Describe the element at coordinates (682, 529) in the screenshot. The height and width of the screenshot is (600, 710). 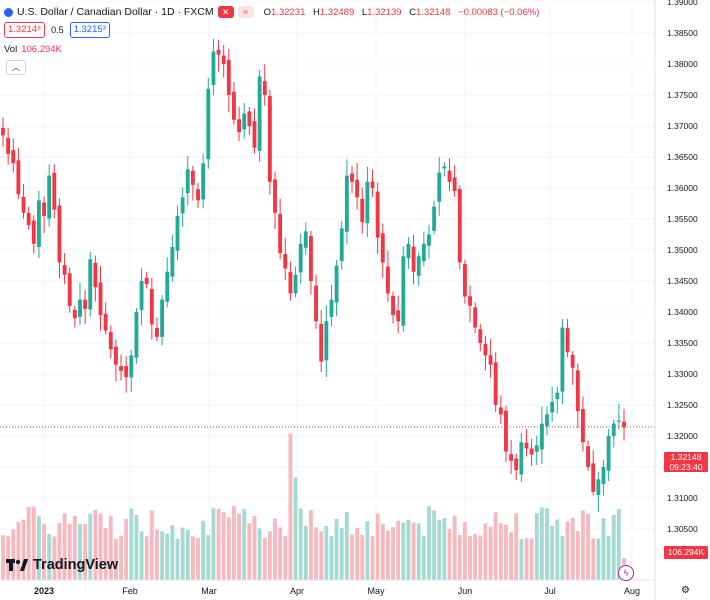
I see `y-tick-label: 1.30500` at that location.